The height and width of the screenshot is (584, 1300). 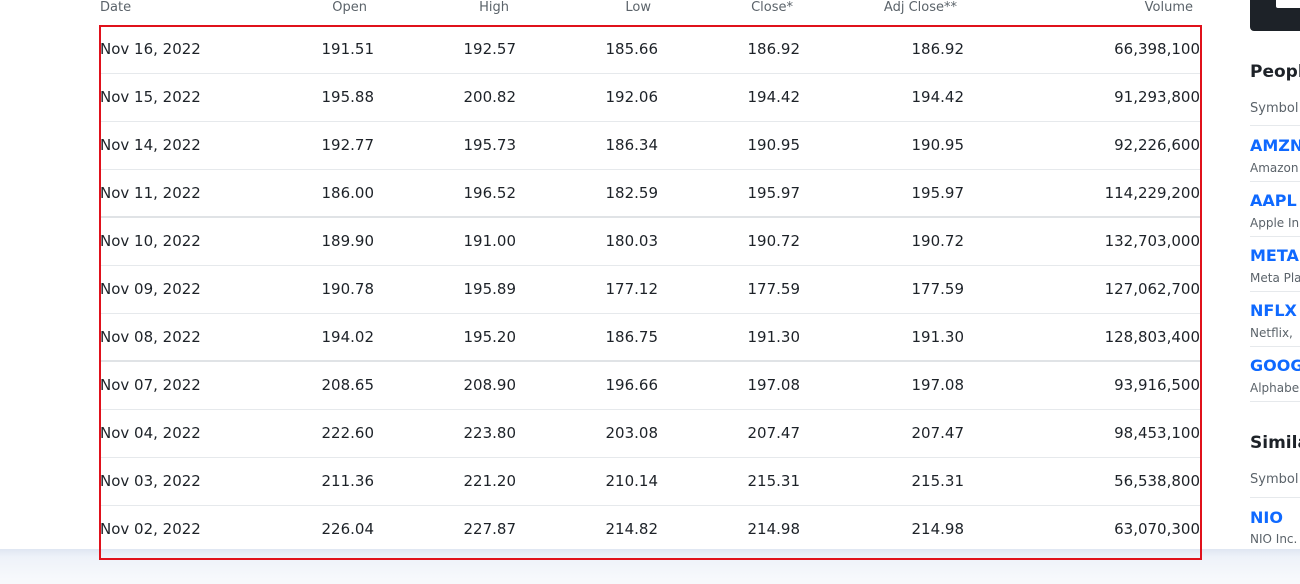 What do you see at coordinates (774, 433) in the screenshot?
I see `cell-close: 207.47` at bounding box center [774, 433].